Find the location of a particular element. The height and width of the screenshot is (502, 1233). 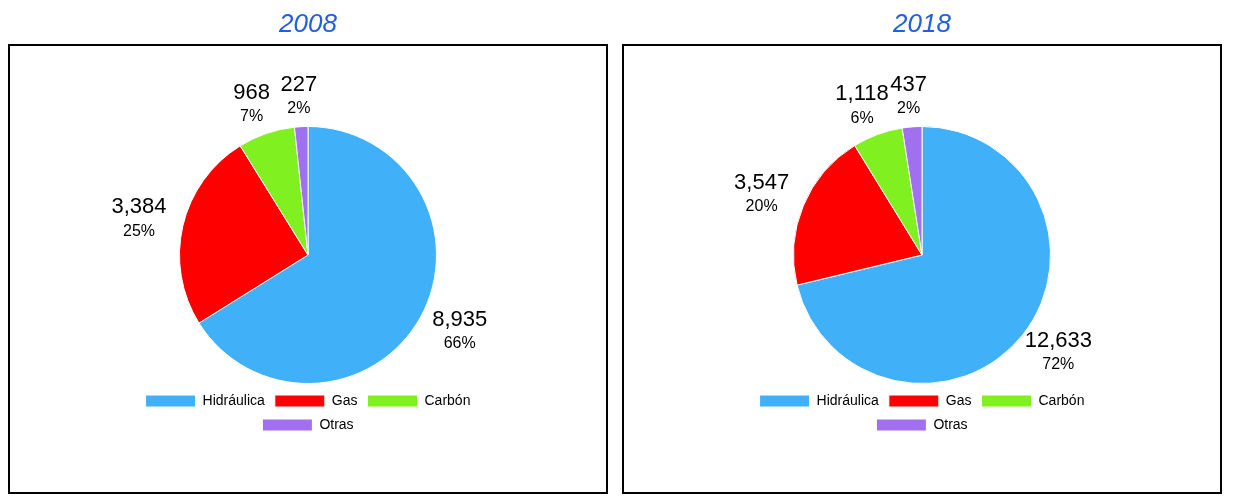

data-label: 3,384 is located at coordinates (139, 206).